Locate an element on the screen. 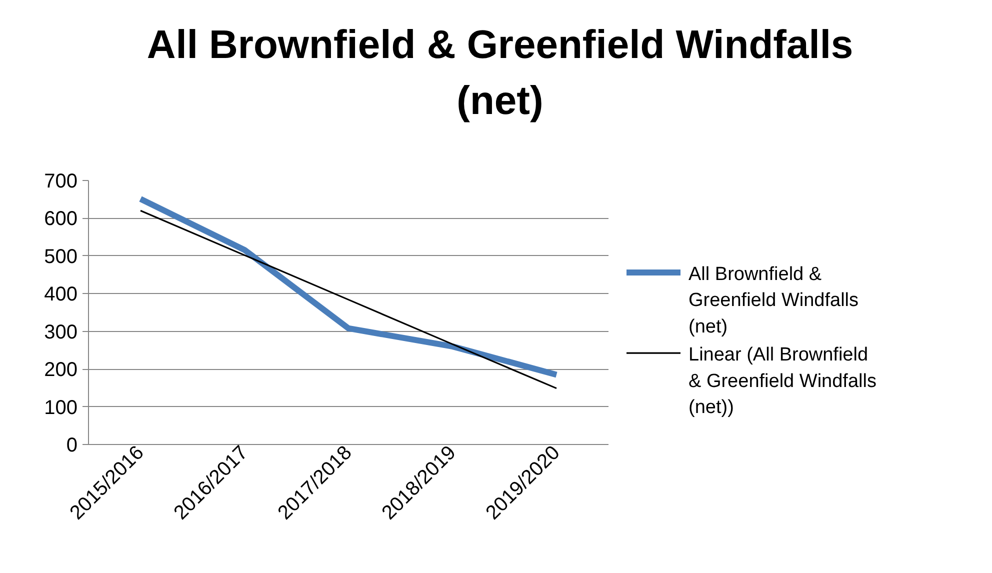  y-tick-label: 100 is located at coordinates (61, 407).